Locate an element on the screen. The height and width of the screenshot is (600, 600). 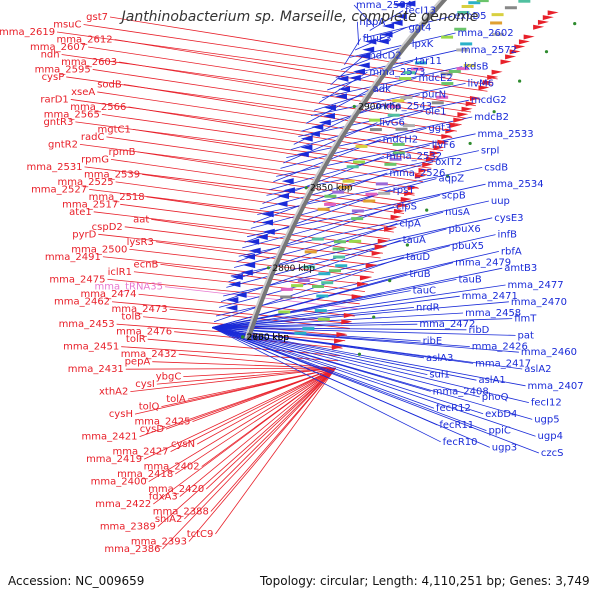
gene-label-asla3: aslA3 is located at coordinates (439, 358).